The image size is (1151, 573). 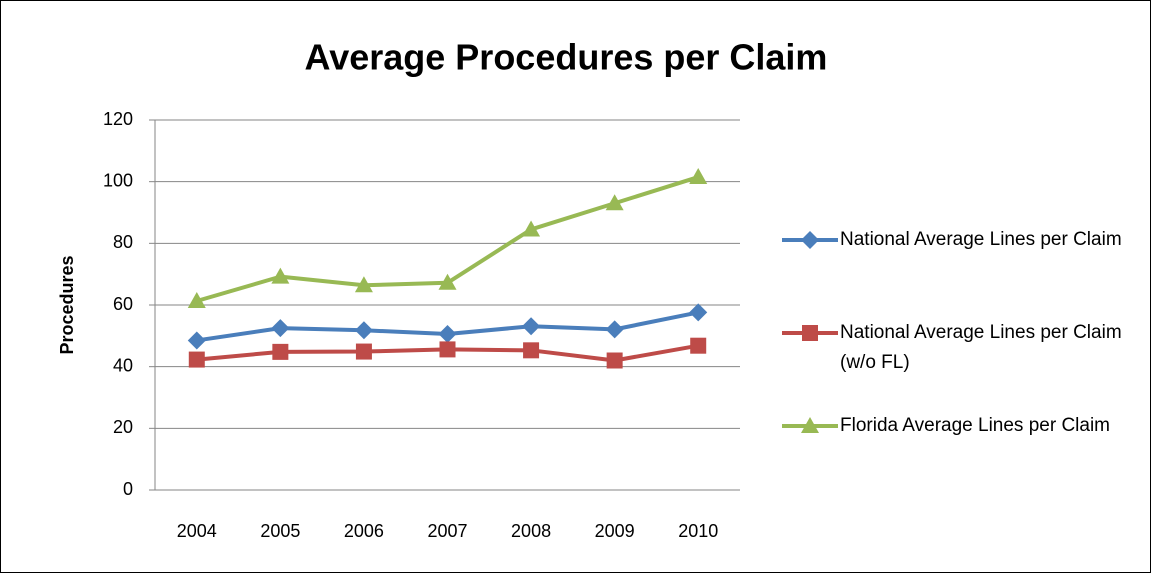 What do you see at coordinates (123, 427) in the screenshot?
I see `y-tick-label: 20` at bounding box center [123, 427].